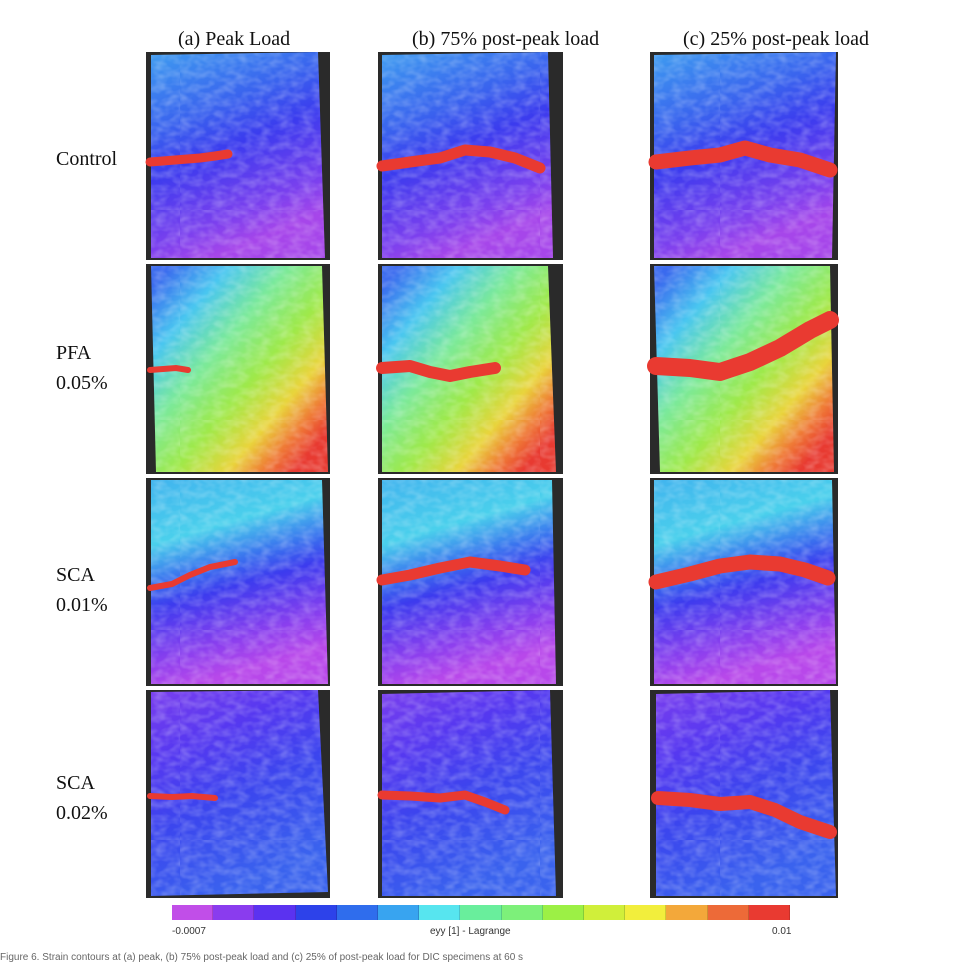 This screenshot has height=964, width=960. Describe the element at coordinates (470, 931) in the screenshot. I see `colorbar-title: eyy [1] - Lagrange` at that location.